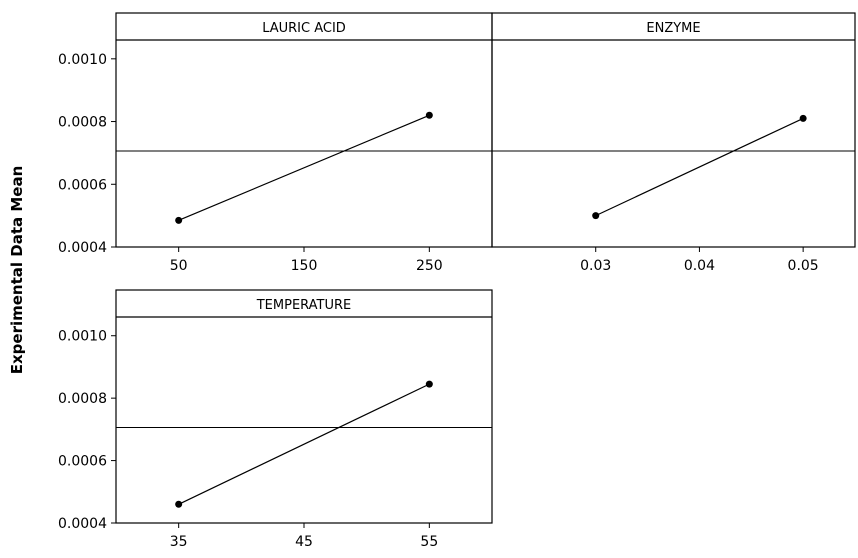  Describe the element at coordinates (429, 266) in the screenshot. I see `panel-1-x-tick-label: 250` at that location.